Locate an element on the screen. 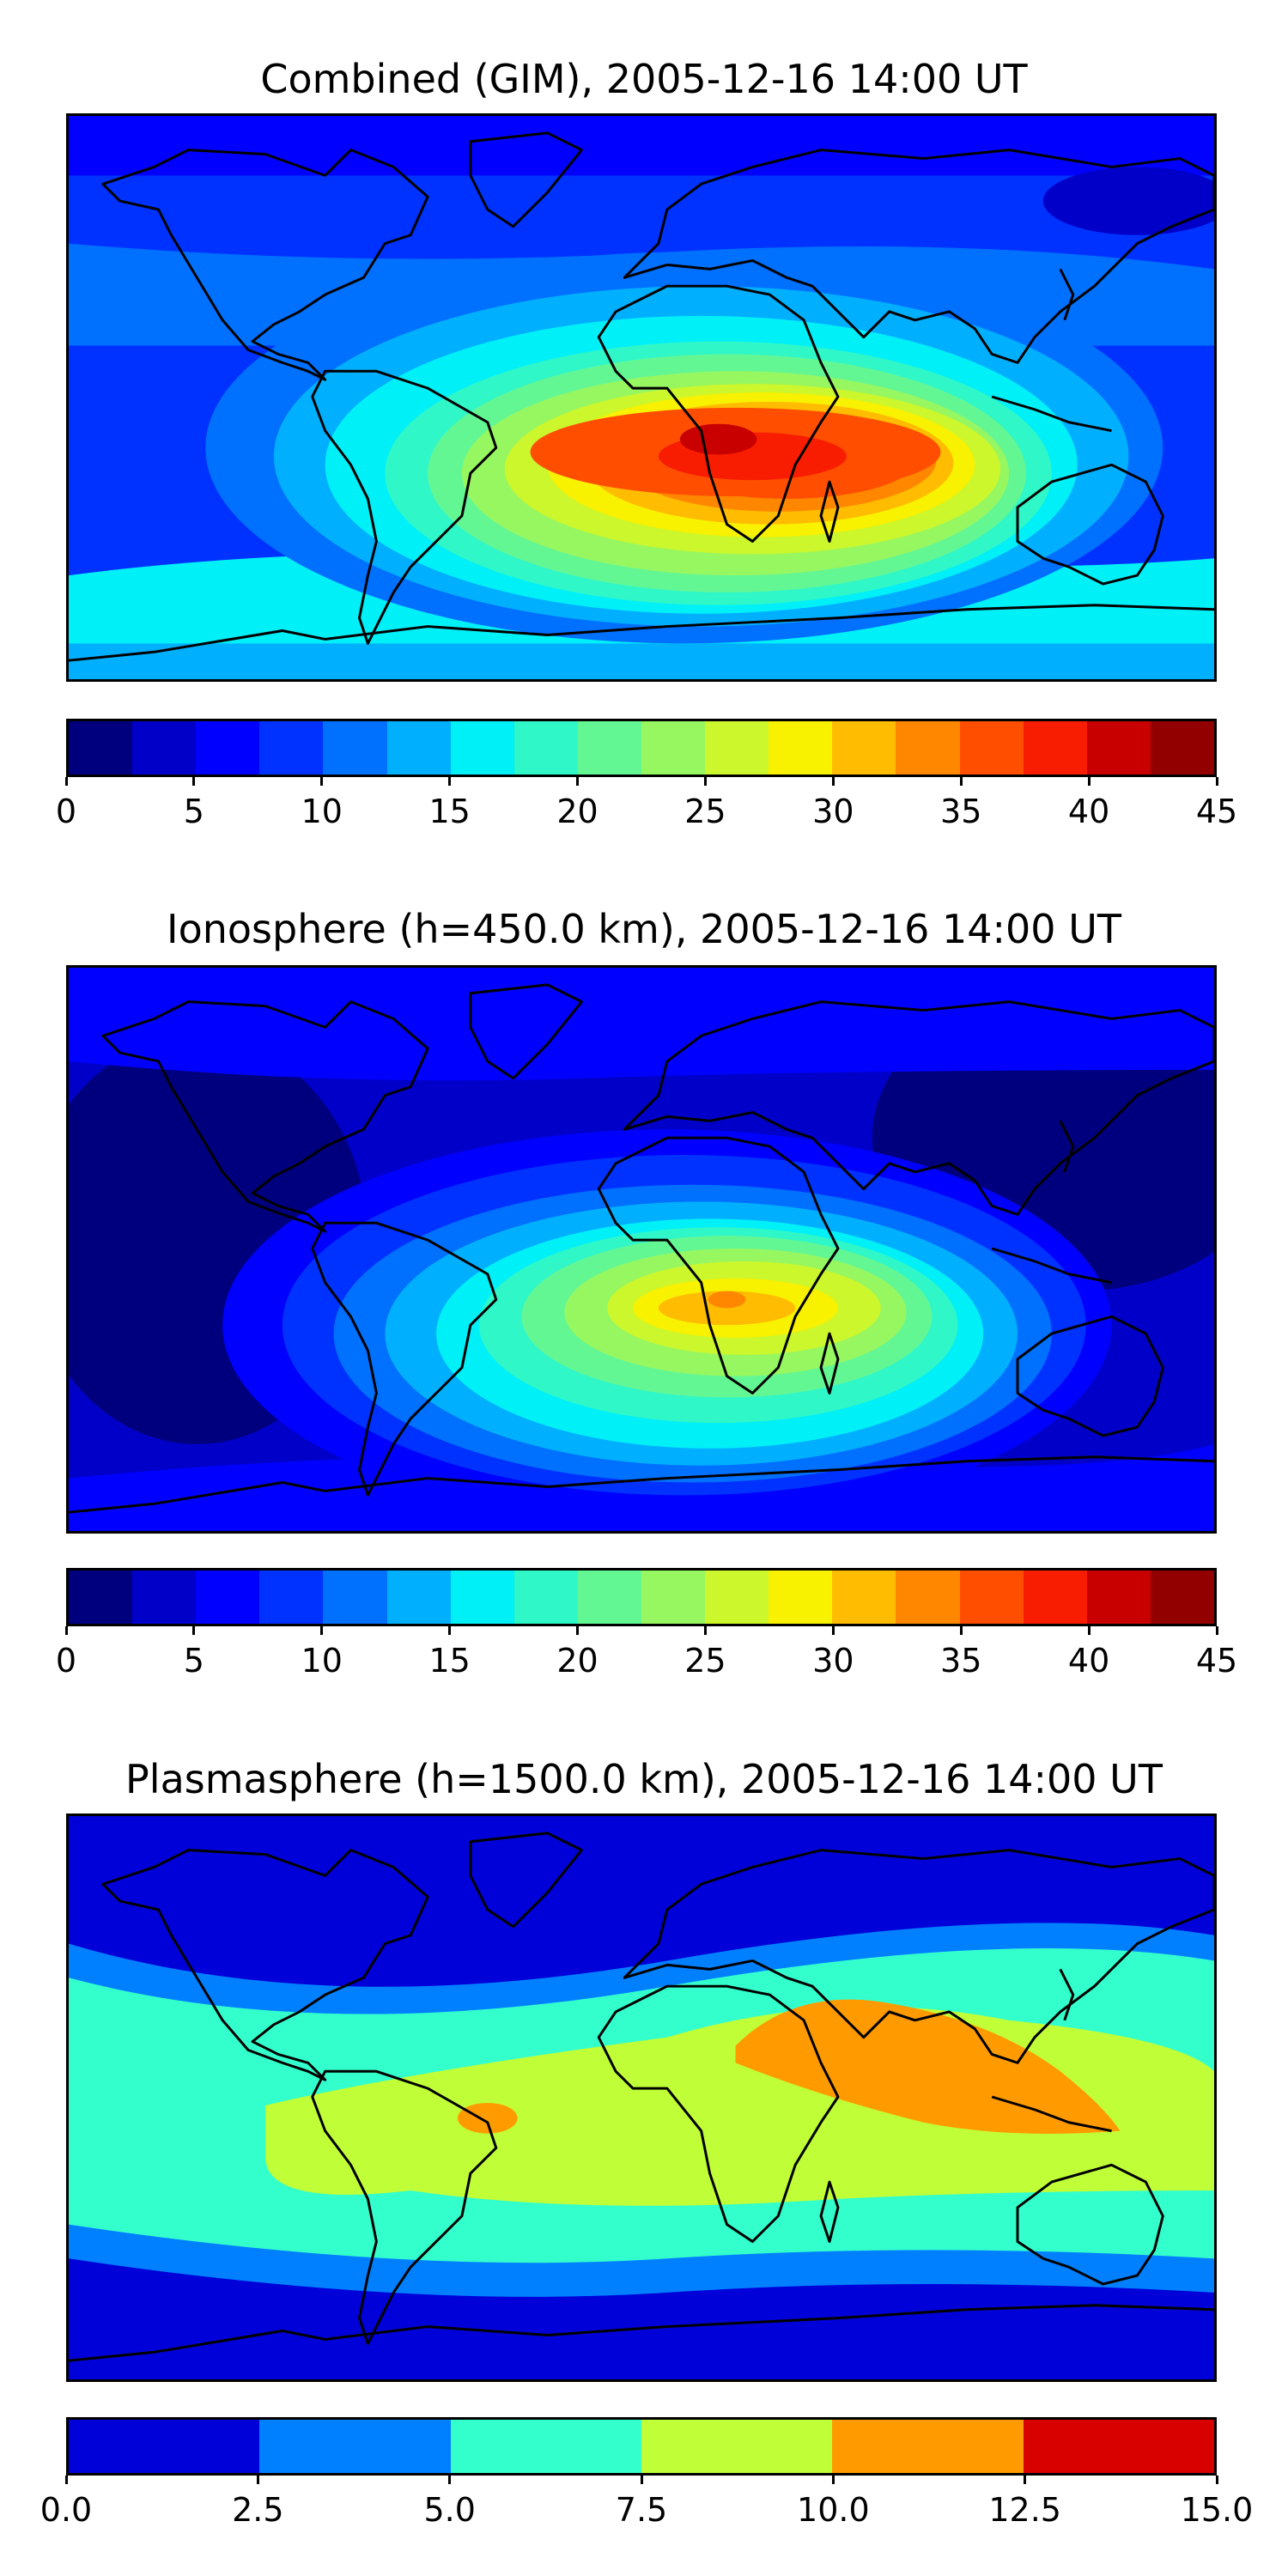 The image size is (1288, 2576). colorbar-tick-label: 12.5 is located at coordinates (1024, 2510).